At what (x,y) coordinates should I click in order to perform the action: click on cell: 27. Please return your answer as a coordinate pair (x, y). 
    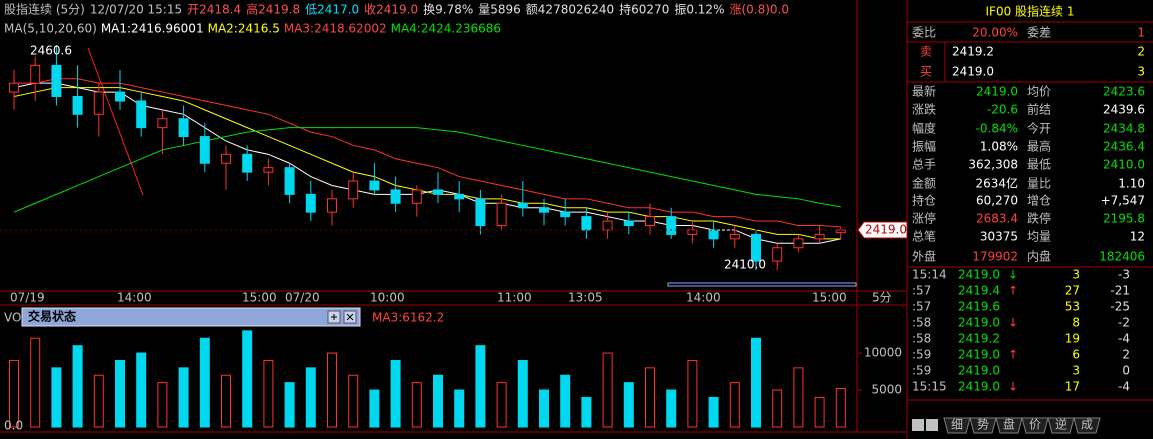
    Looking at the image, I should click on (1072, 291).